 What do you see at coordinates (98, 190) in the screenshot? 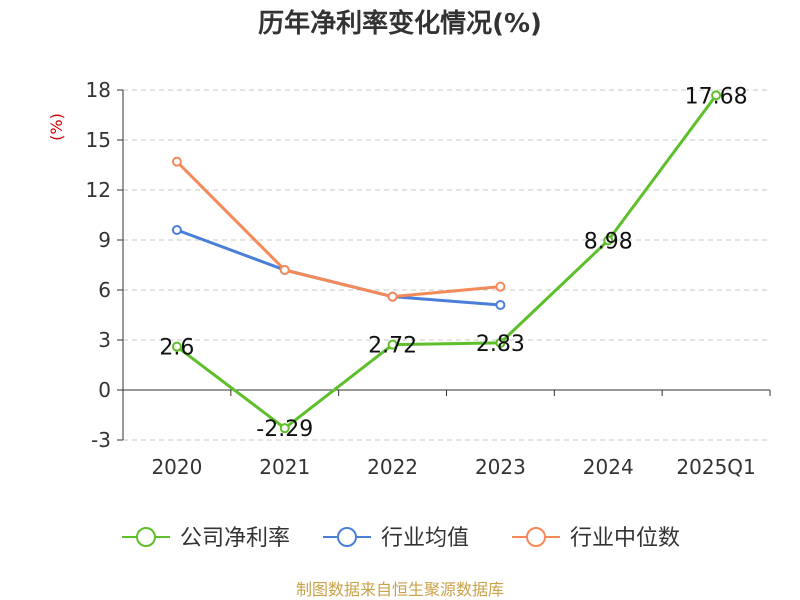
I see `y-tick-label: 12` at bounding box center [98, 190].